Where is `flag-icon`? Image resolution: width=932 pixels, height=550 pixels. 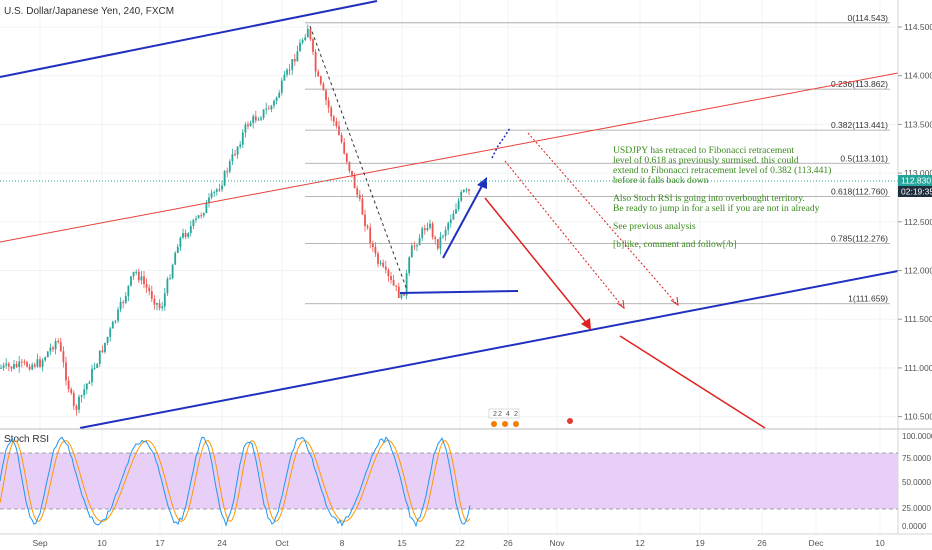 flag-icon is located at coordinates (494, 424).